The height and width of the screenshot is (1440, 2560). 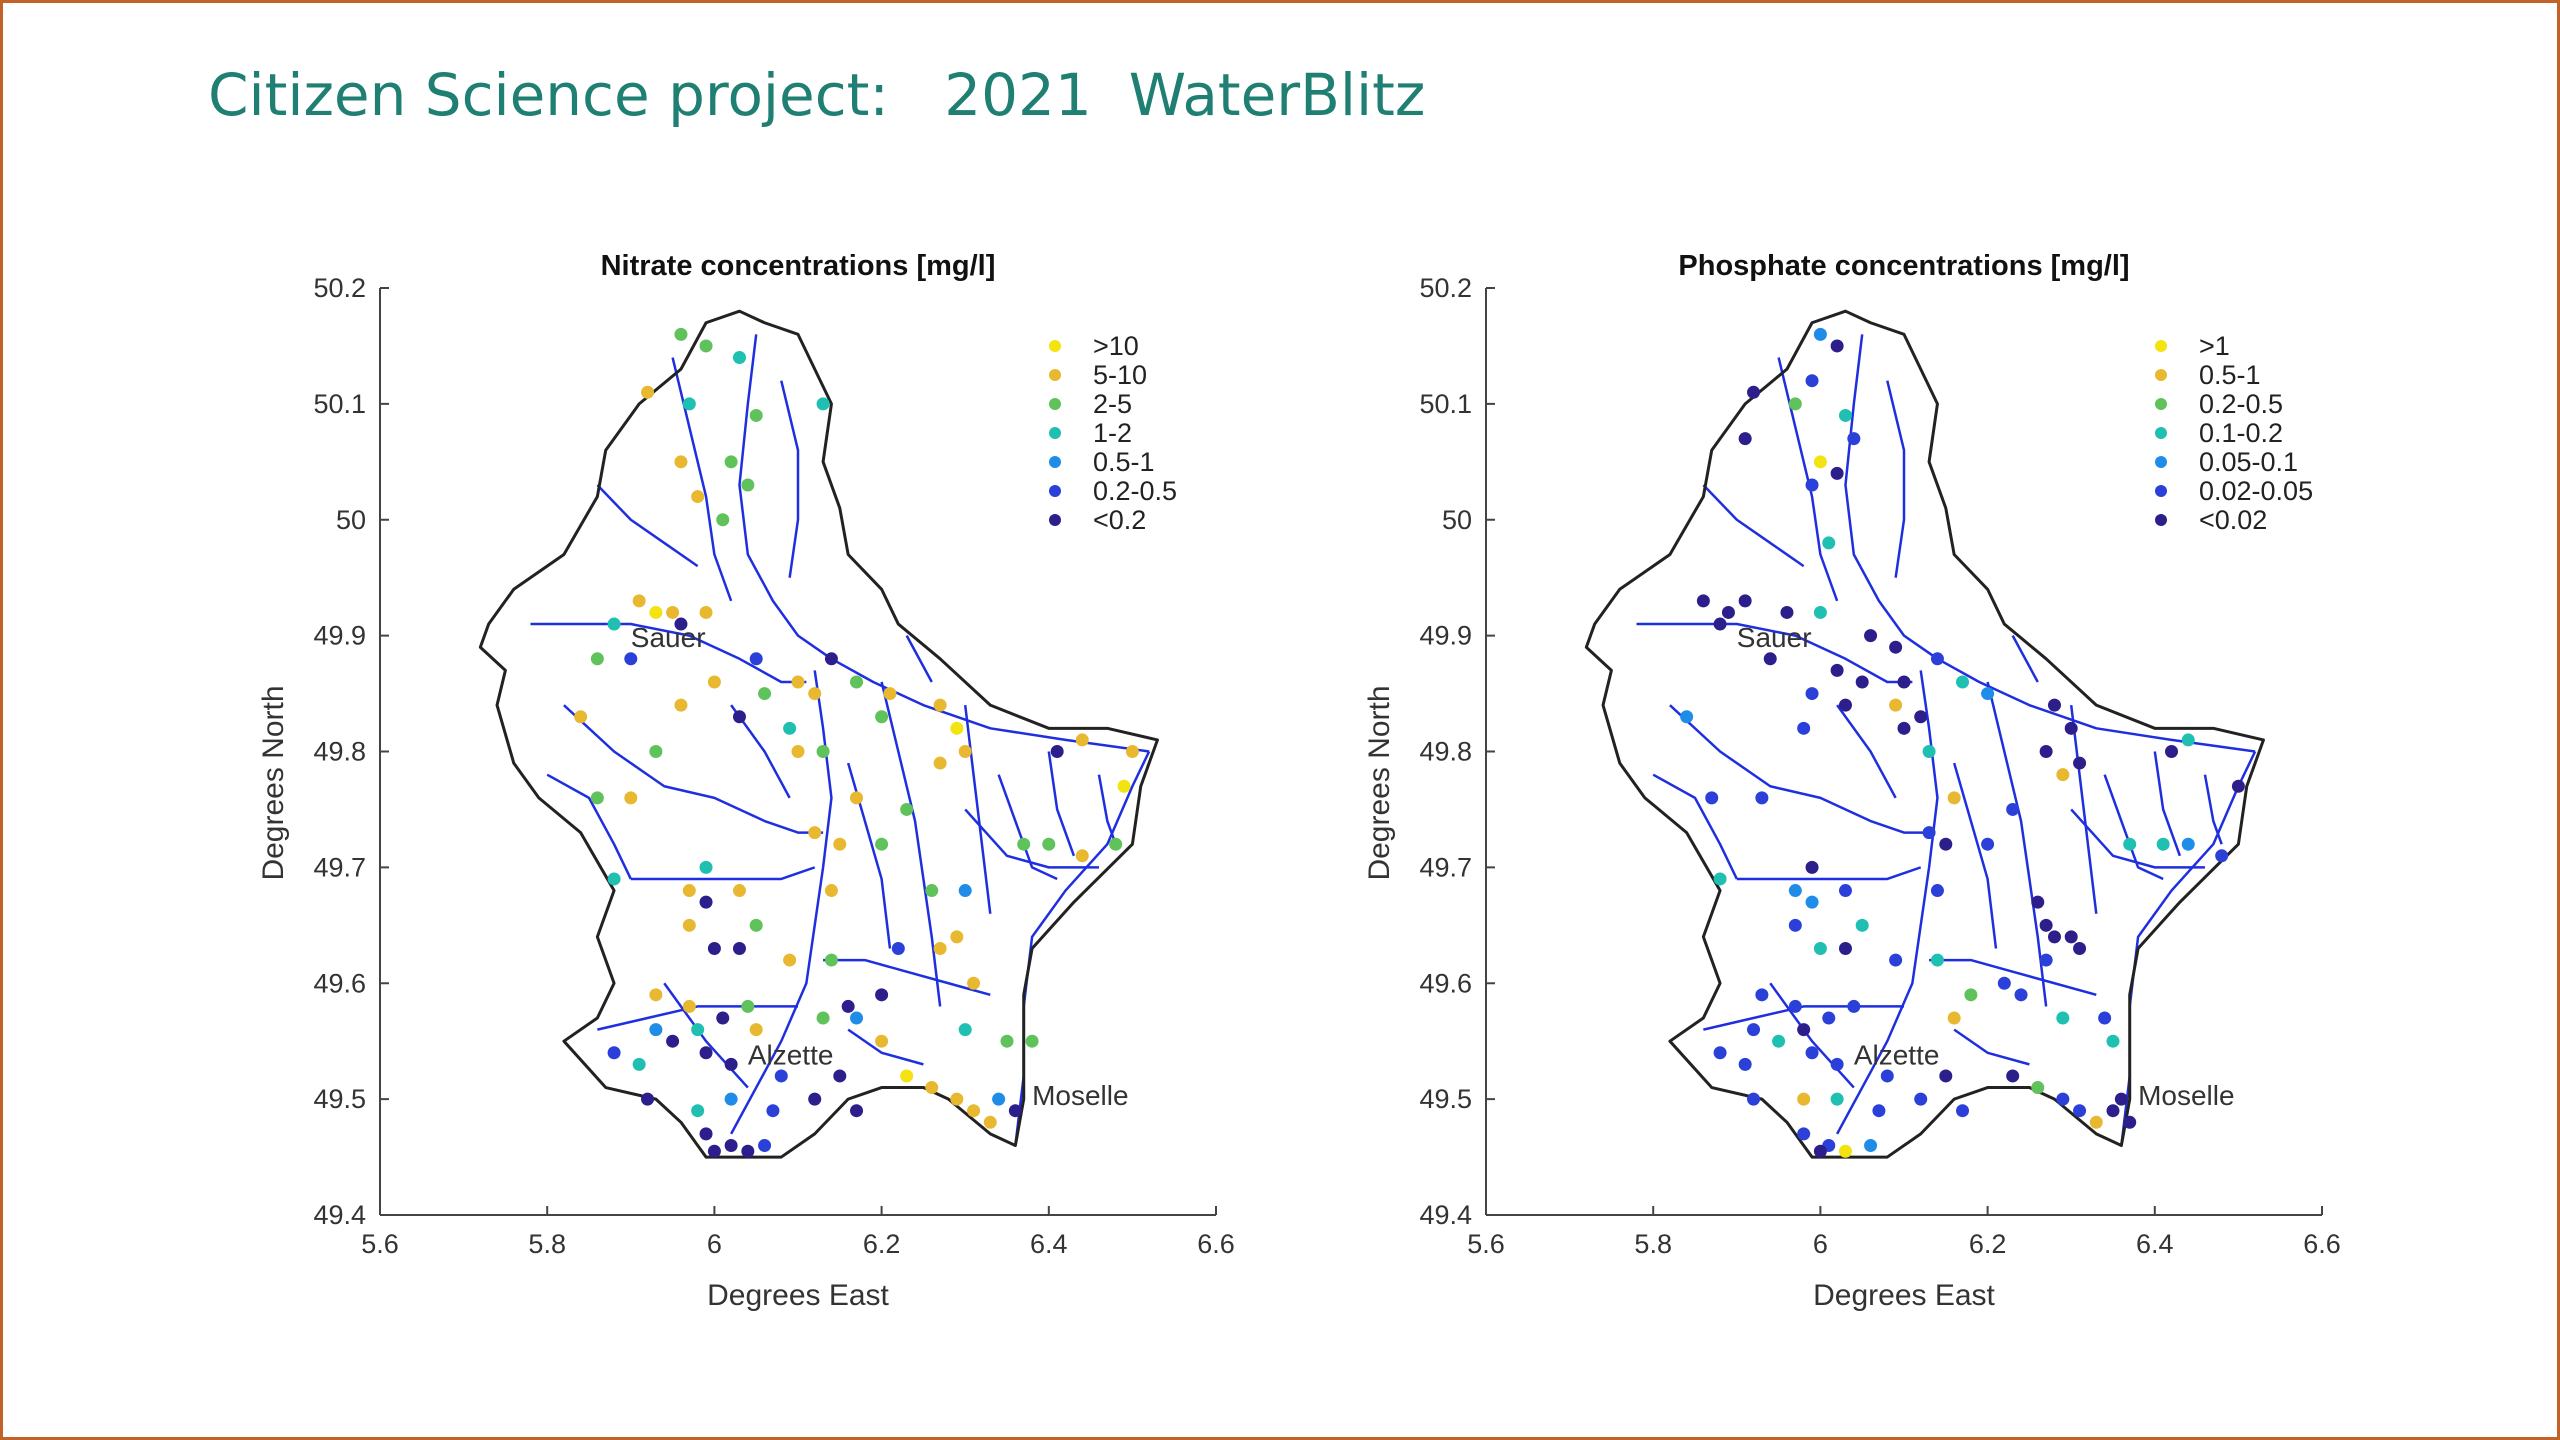 What do you see at coordinates (1903, 266) in the screenshot?
I see `chart-title: Phosphate concentrations [mg/l]` at bounding box center [1903, 266].